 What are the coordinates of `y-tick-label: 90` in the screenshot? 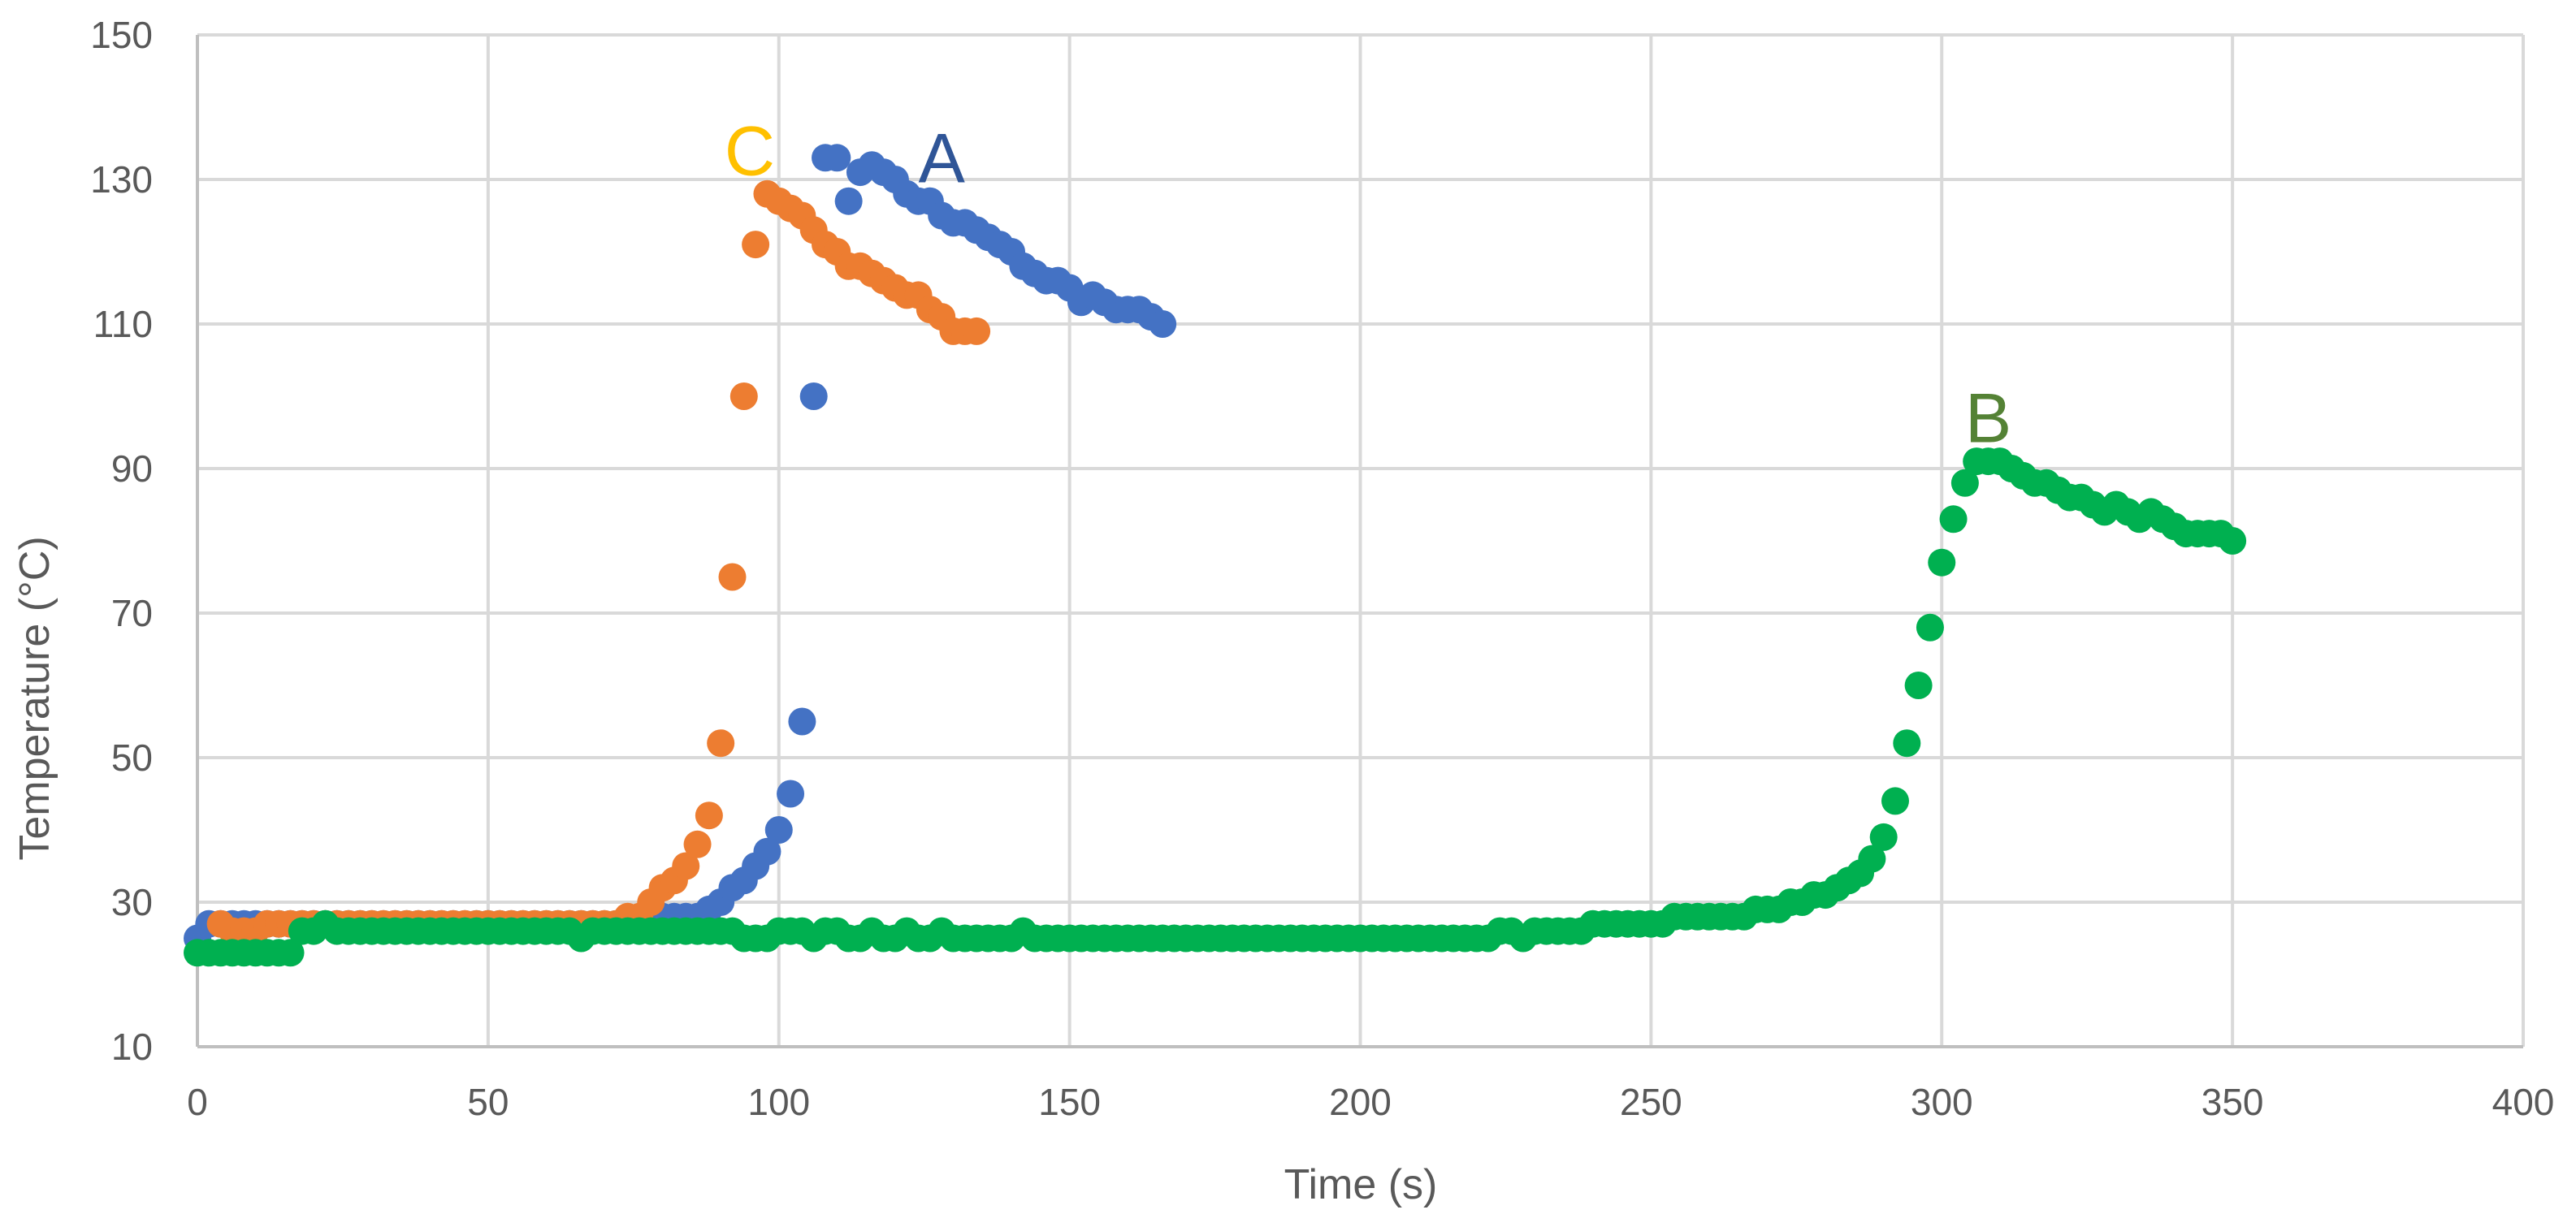 It's located at (132, 468).